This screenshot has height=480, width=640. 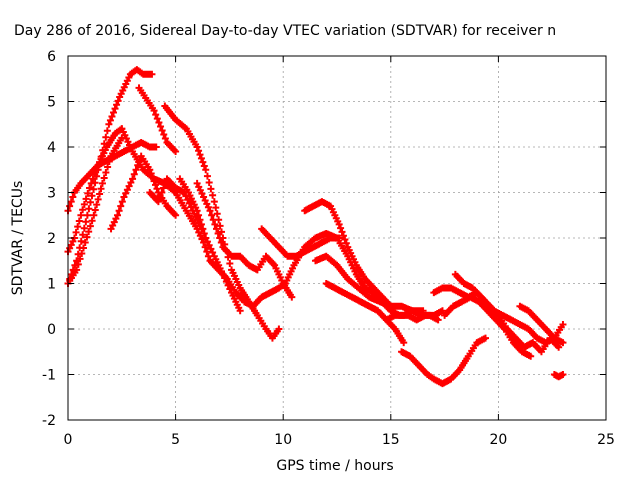 I want to click on y-tick-label: 2, so click(x=51, y=239).